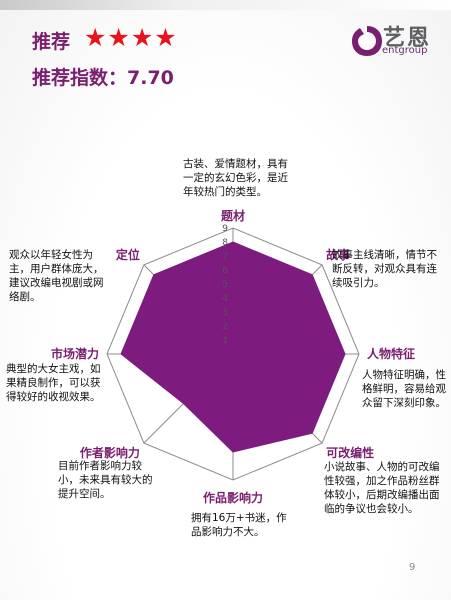 The height and width of the screenshot is (600, 451). I want to click on radar-axis-label: 人物特征, so click(391, 353).